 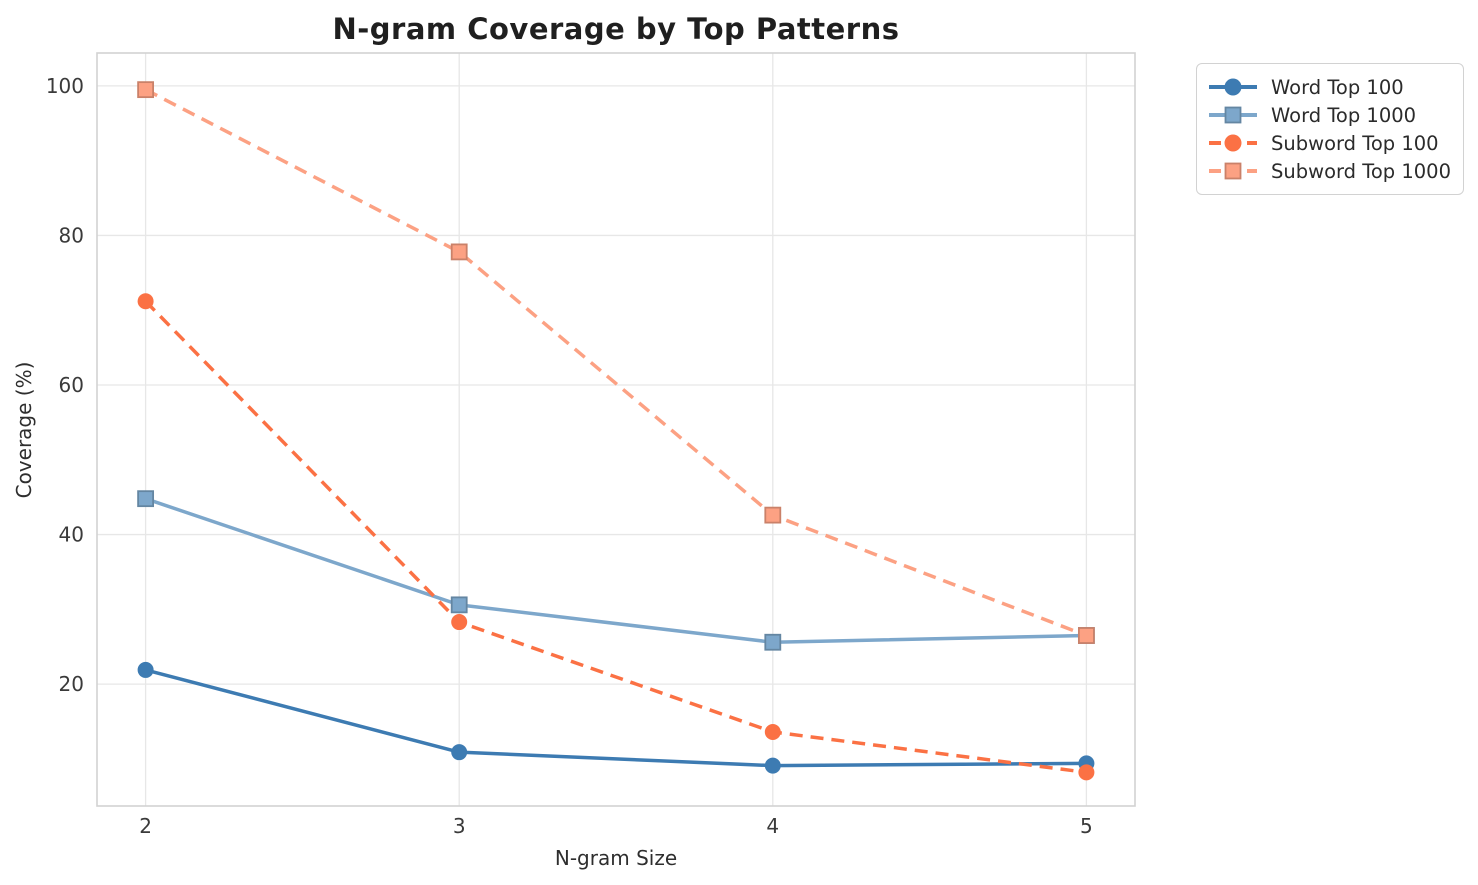 I want to click on legend-item: Word Top 100, so click(x=1328, y=87).